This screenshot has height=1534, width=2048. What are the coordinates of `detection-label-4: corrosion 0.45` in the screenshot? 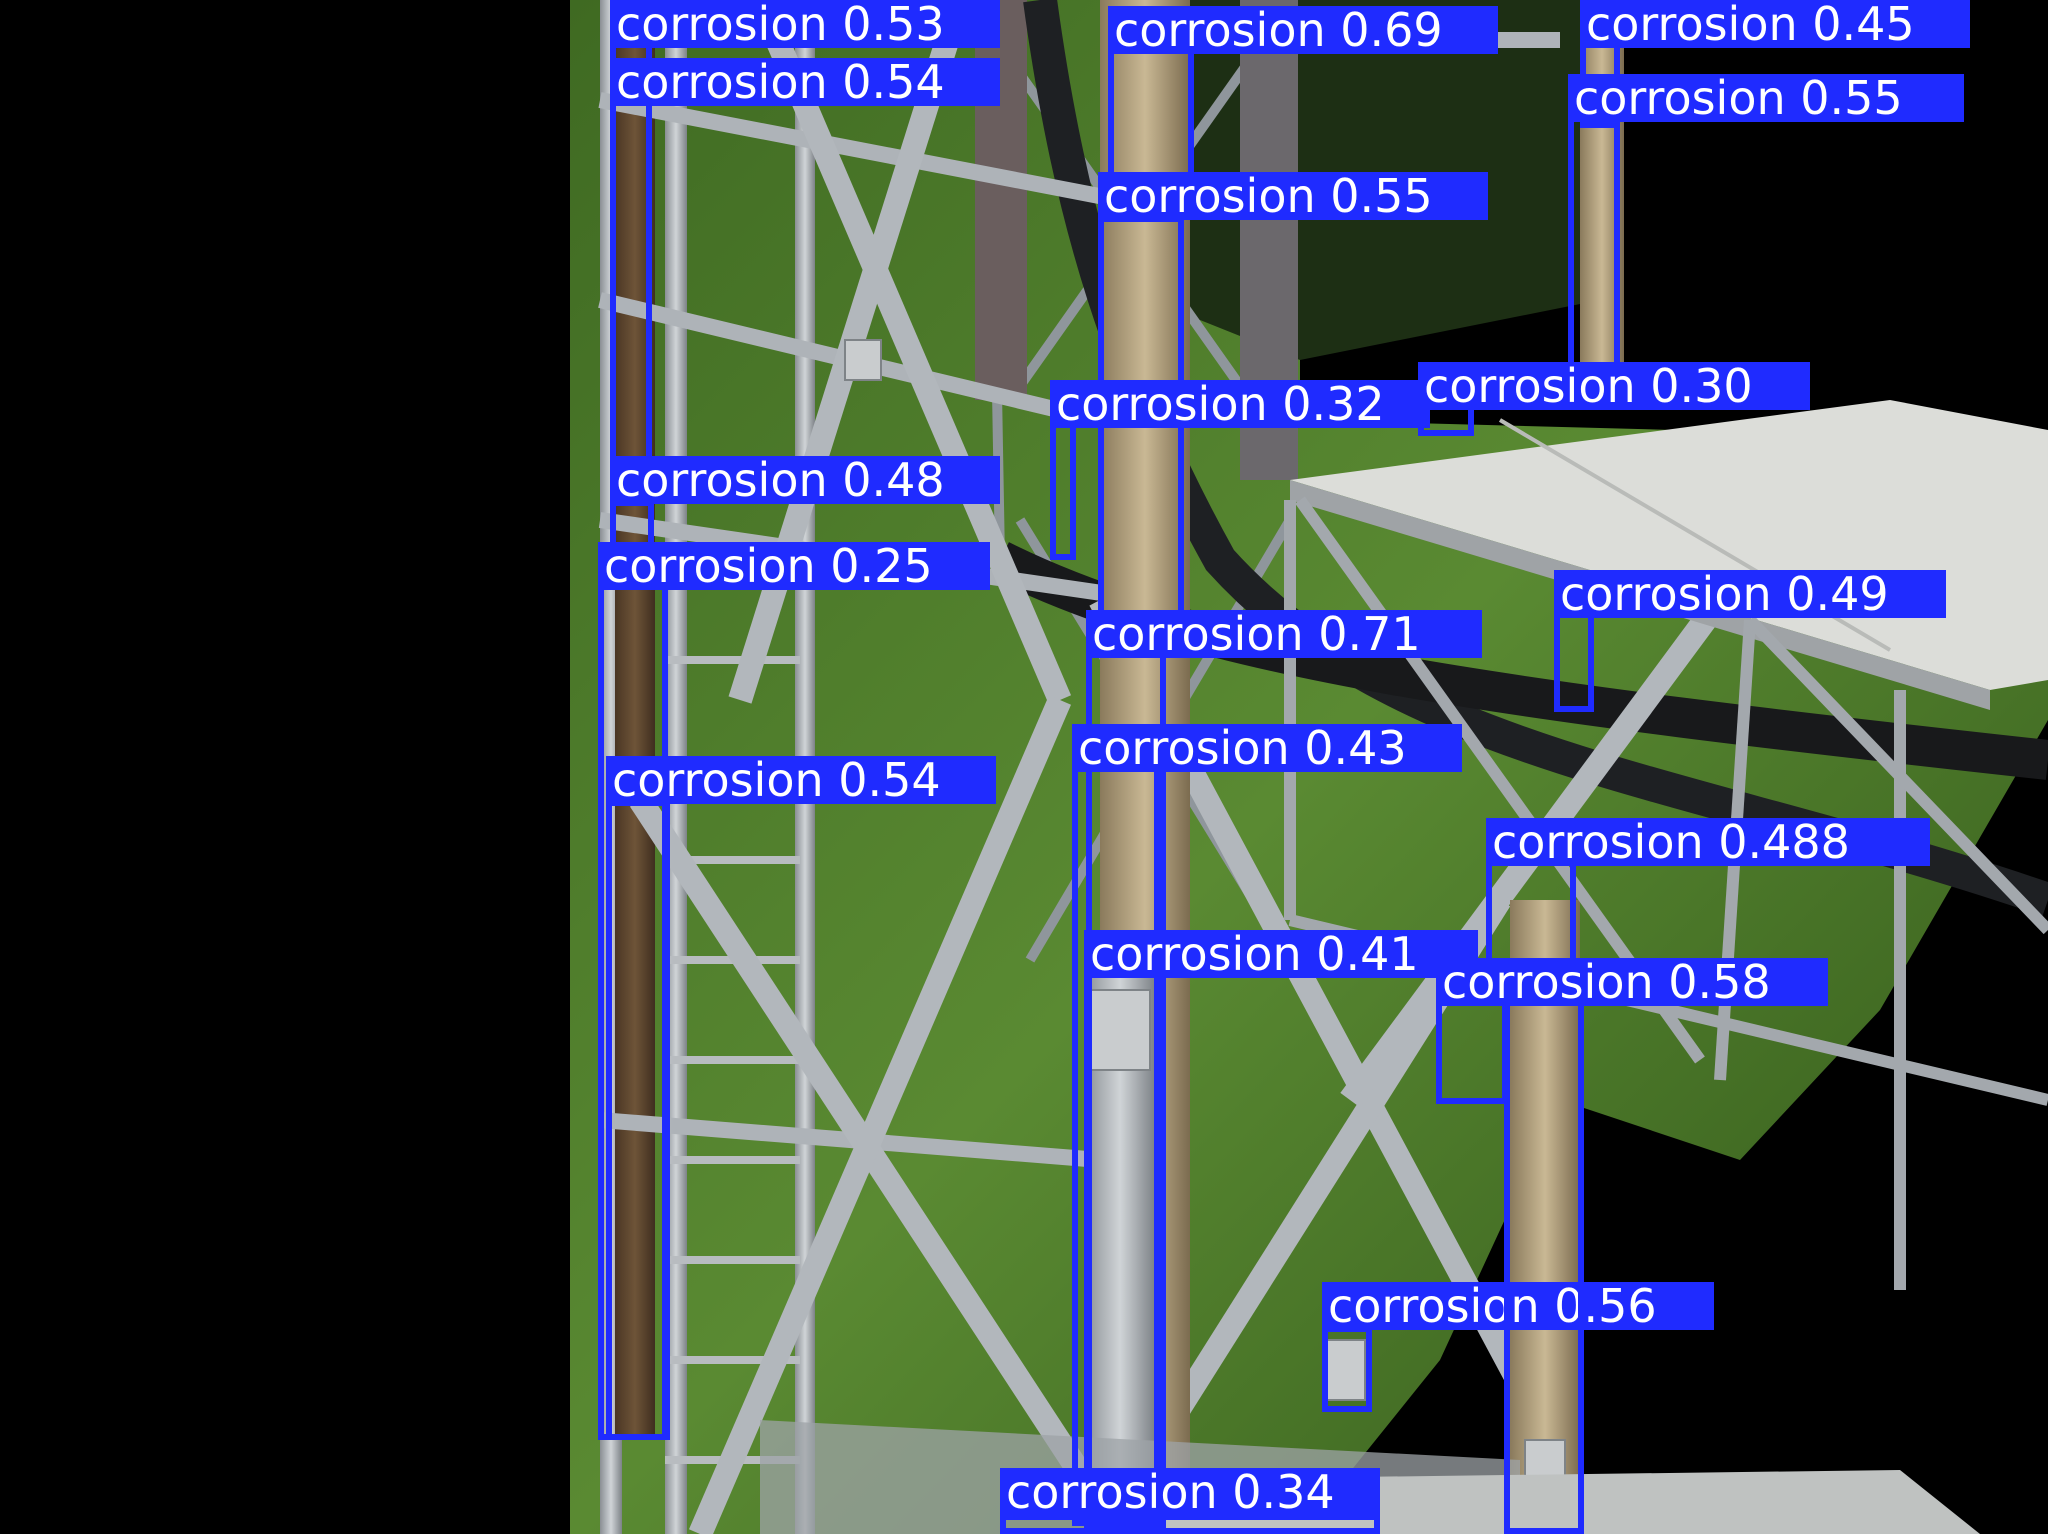 It's located at (1775, 24).